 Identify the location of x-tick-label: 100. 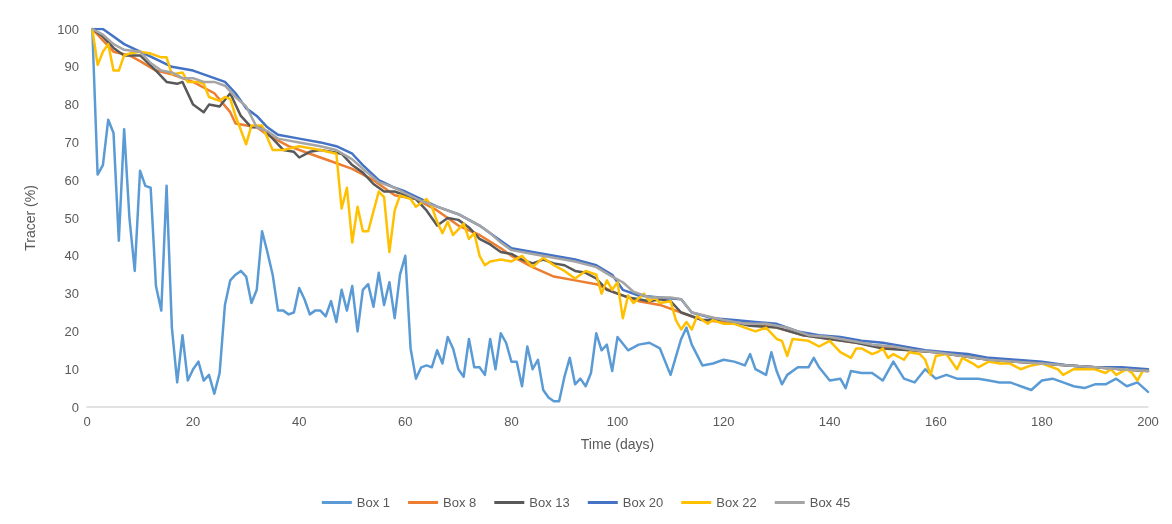
(617, 421).